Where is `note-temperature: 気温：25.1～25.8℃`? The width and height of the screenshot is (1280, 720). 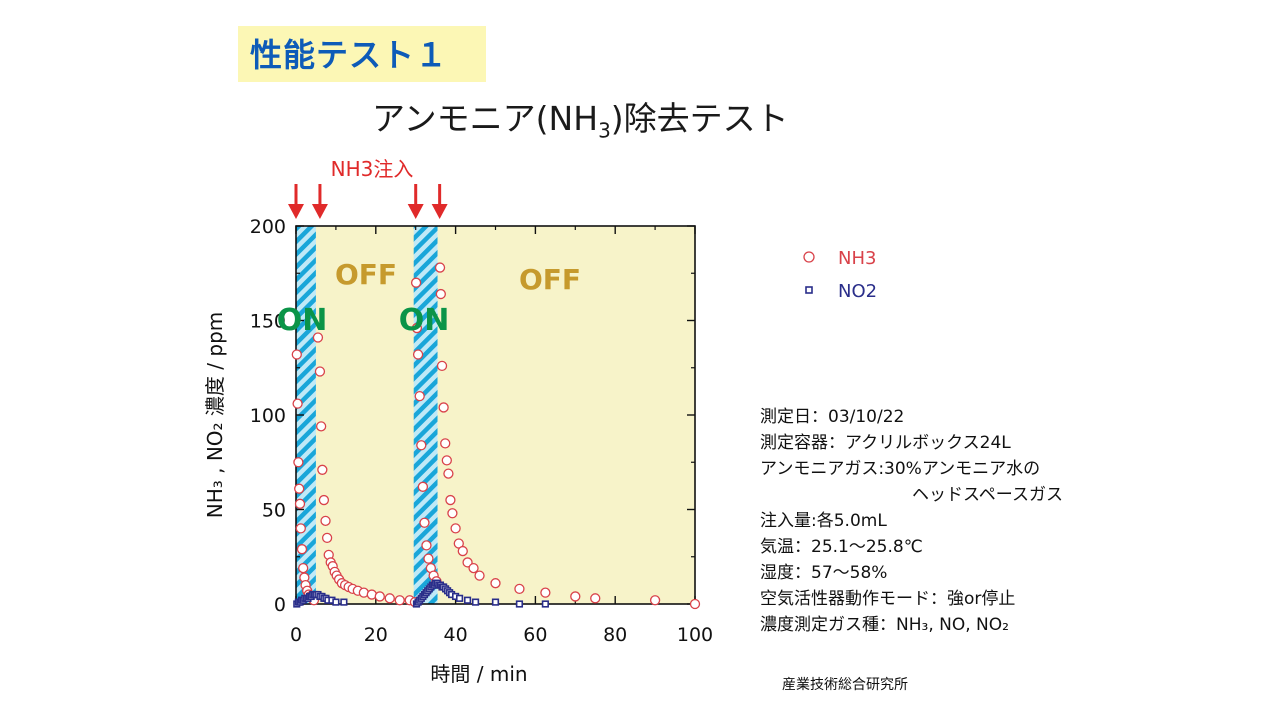
note-temperature: 気温：25.1～25.8℃ is located at coordinates (841, 547).